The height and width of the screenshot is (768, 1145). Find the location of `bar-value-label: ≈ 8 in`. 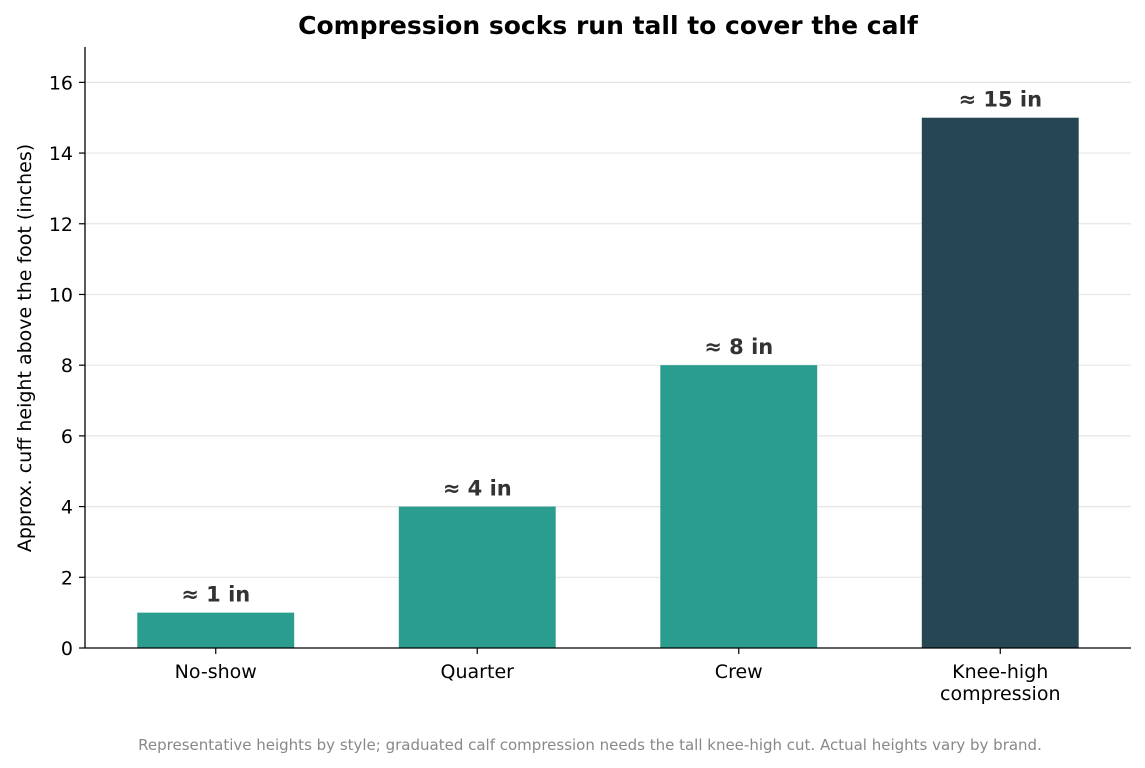

bar-value-label: ≈ 8 in is located at coordinates (738, 347).